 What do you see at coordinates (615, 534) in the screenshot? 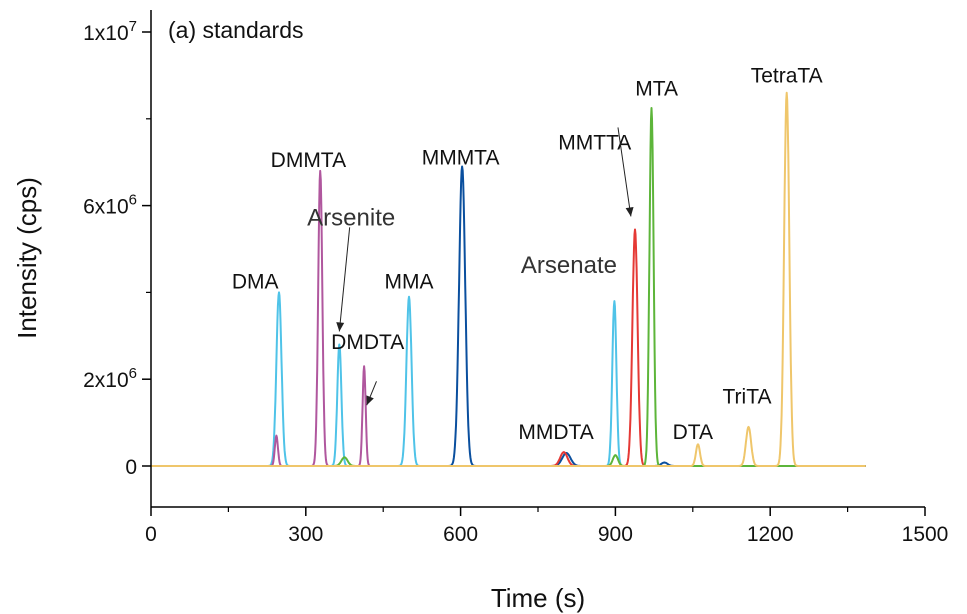
I see `x-tick-label: 900` at bounding box center [615, 534].